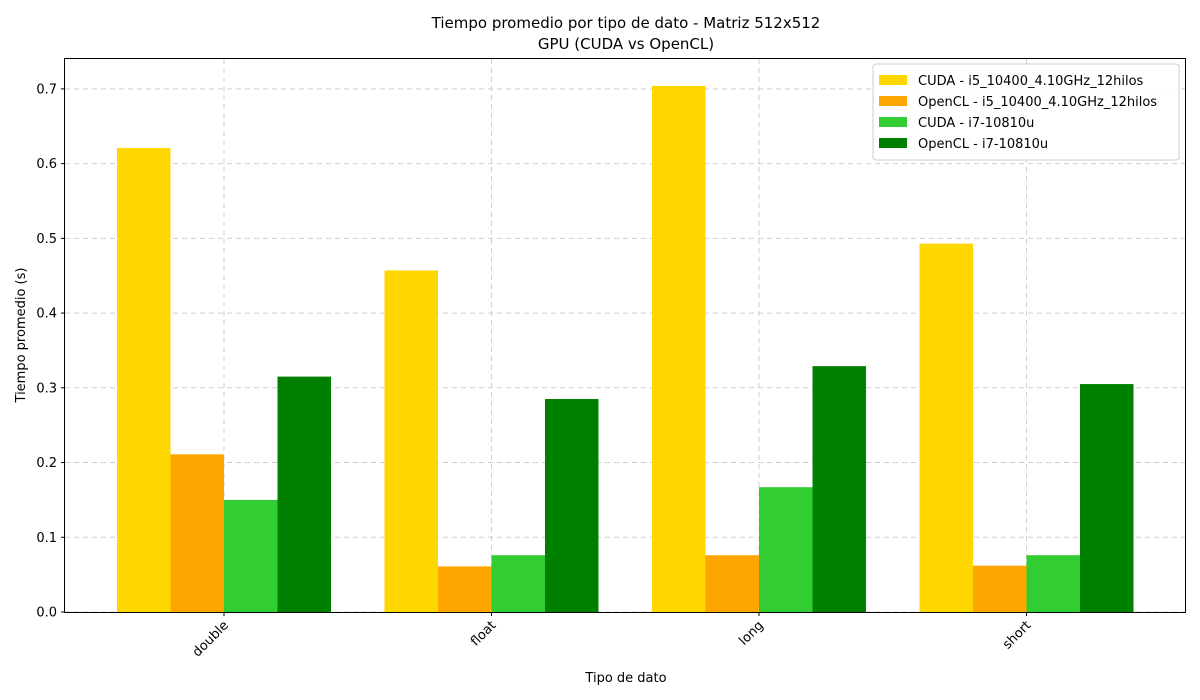 The height and width of the screenshot is (700, 1200). I want to click on y-tick-label: 0.6, so click(46, 164).